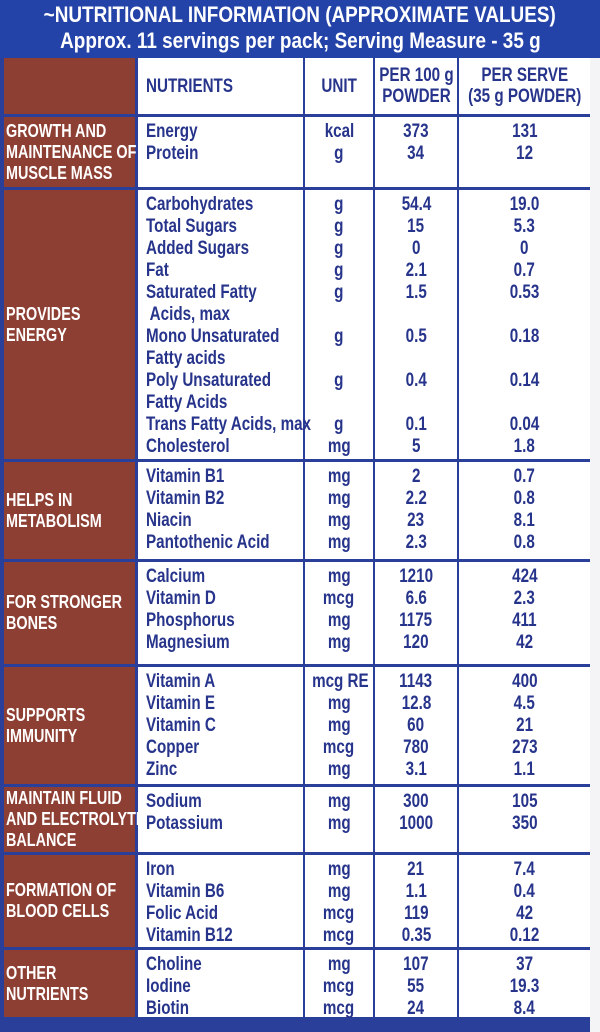 This screenshot has height=1032, width=600. What do you see at coordinates (339, 598) in the screenshot?
I see `unit-value: mcg` at bounding box center [339, 598].